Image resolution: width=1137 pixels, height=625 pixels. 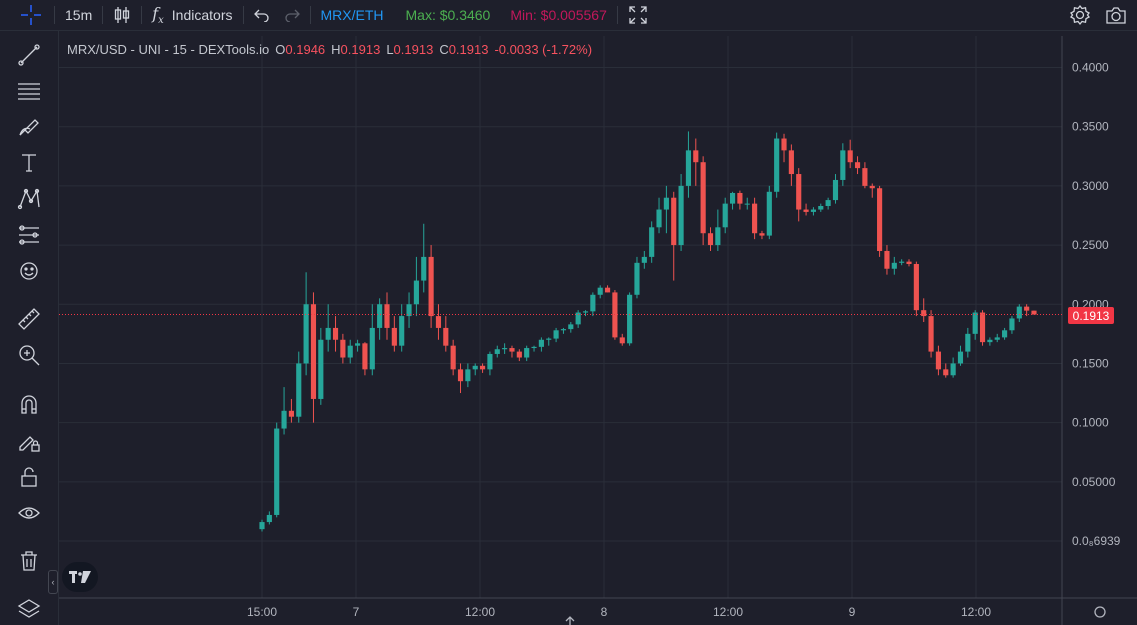 I want to click on prediction-icon, so click(x=29, y=235).